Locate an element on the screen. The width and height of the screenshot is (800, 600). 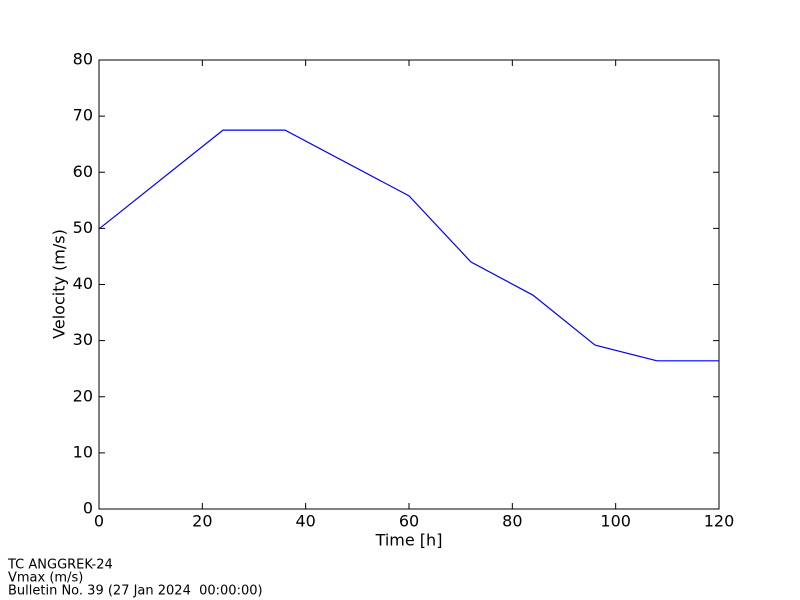
x-tick-label: 20 is located at coordinates (202, 521).